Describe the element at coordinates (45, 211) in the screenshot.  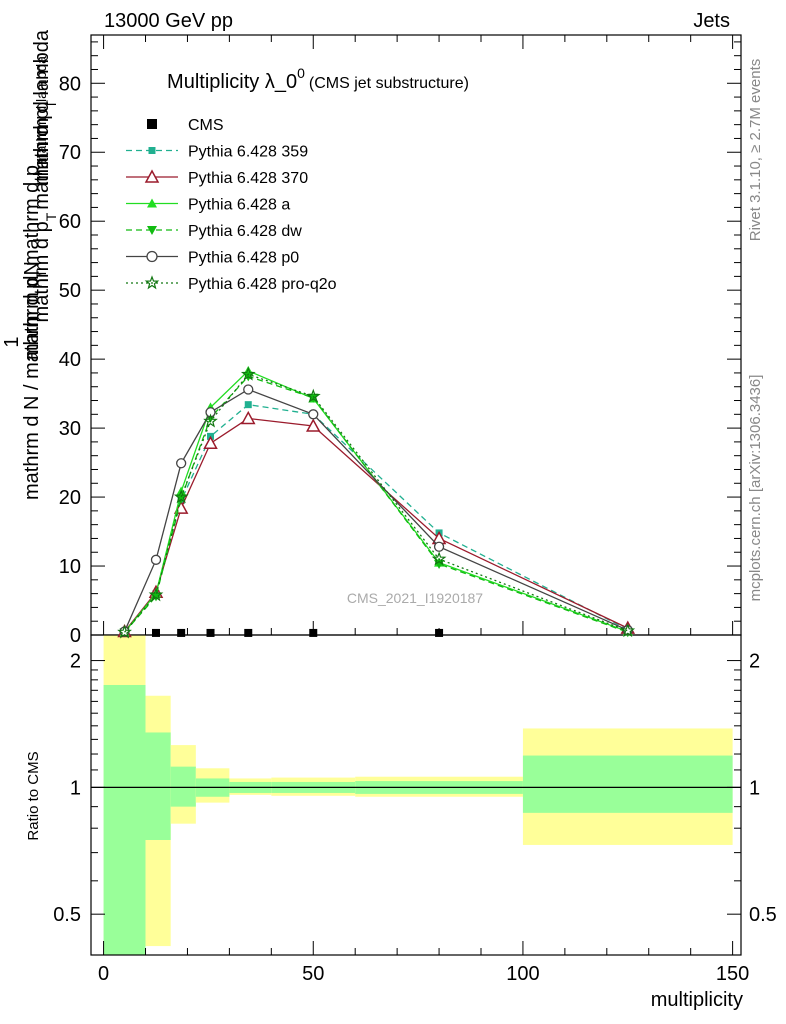
I see `y-label-num2: mathrm d pTmathrm d pT` at that location.